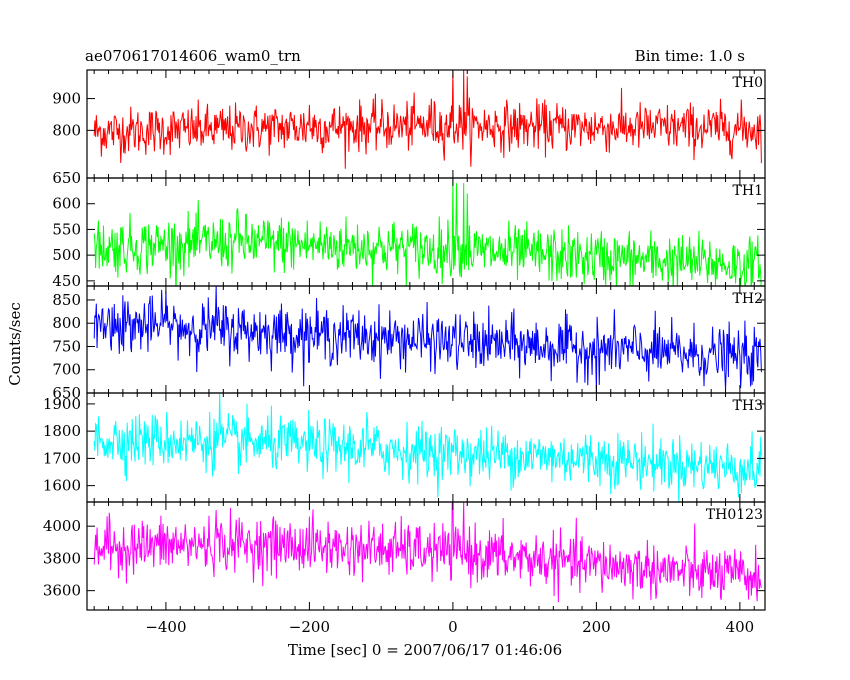  What do you see at coordinates (66, 281) in the screenshot?
I see `y-tick-label: 450` at bounding box center [66, 281].